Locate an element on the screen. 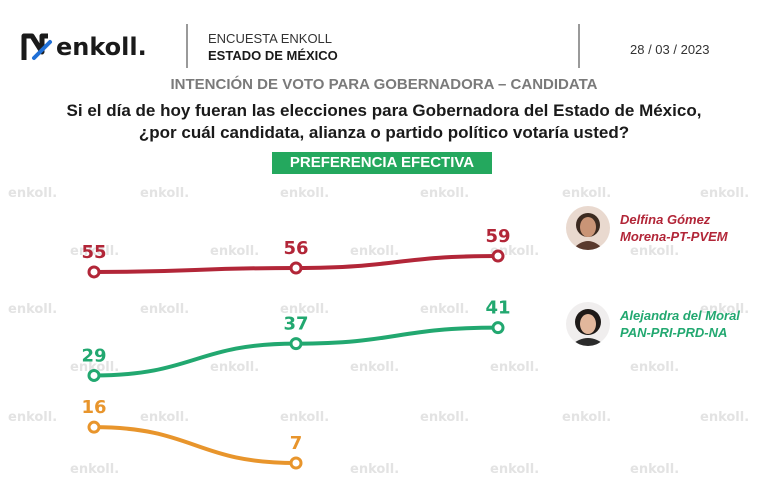  delfina-portrait-icon is located at coordinates (588, 228).